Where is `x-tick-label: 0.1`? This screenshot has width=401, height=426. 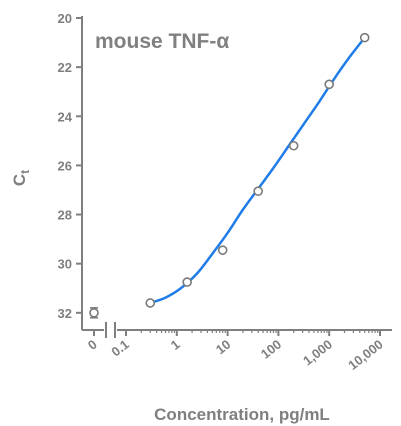 x-tick-label: 0.1 is located at coordinates (119, 348).